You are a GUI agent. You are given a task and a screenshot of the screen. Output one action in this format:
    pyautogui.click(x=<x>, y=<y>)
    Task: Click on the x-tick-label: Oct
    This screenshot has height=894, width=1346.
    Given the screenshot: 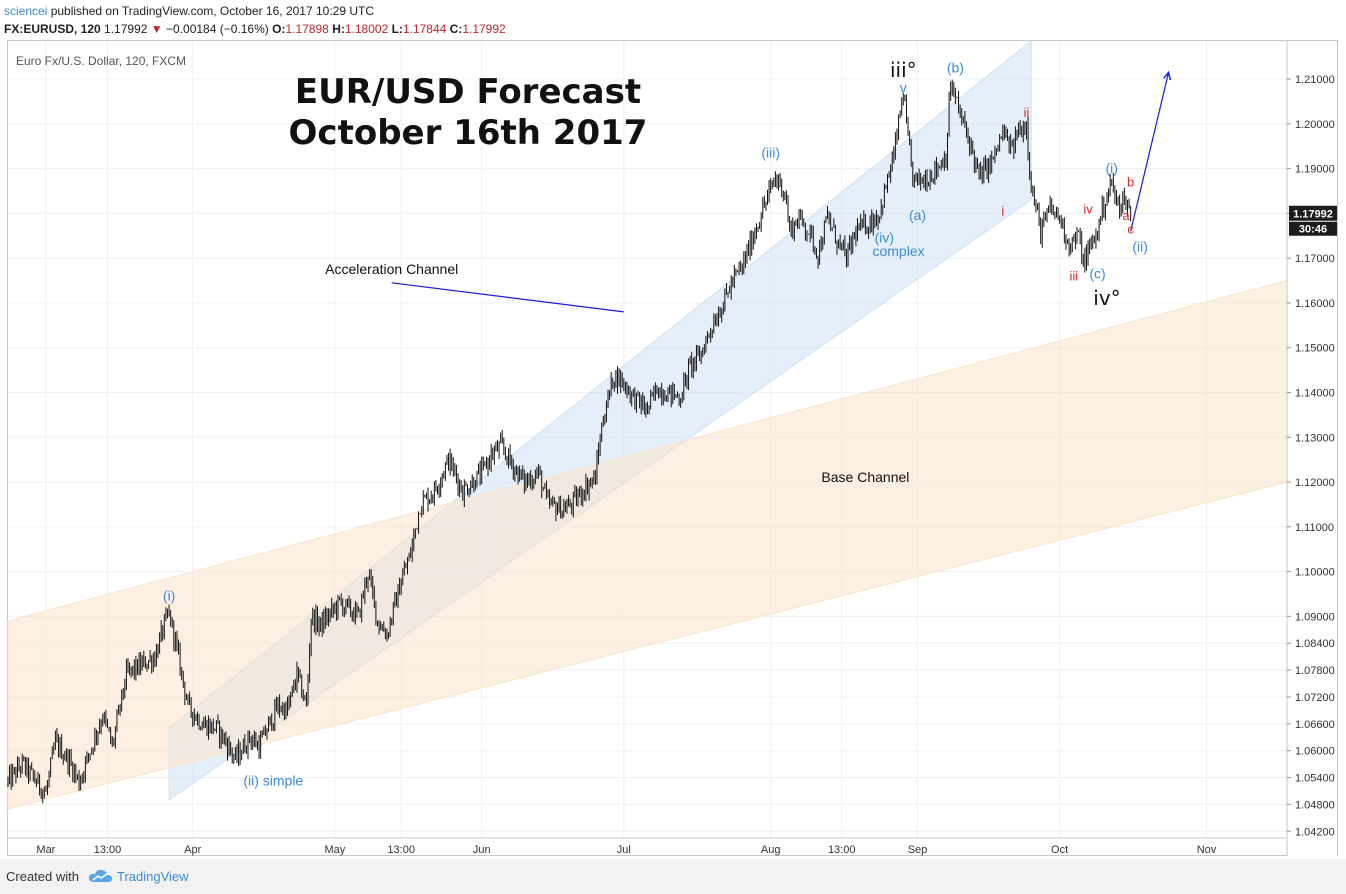 What is the action you would take?
    pyautogui.click(x=1059, y=850)
    